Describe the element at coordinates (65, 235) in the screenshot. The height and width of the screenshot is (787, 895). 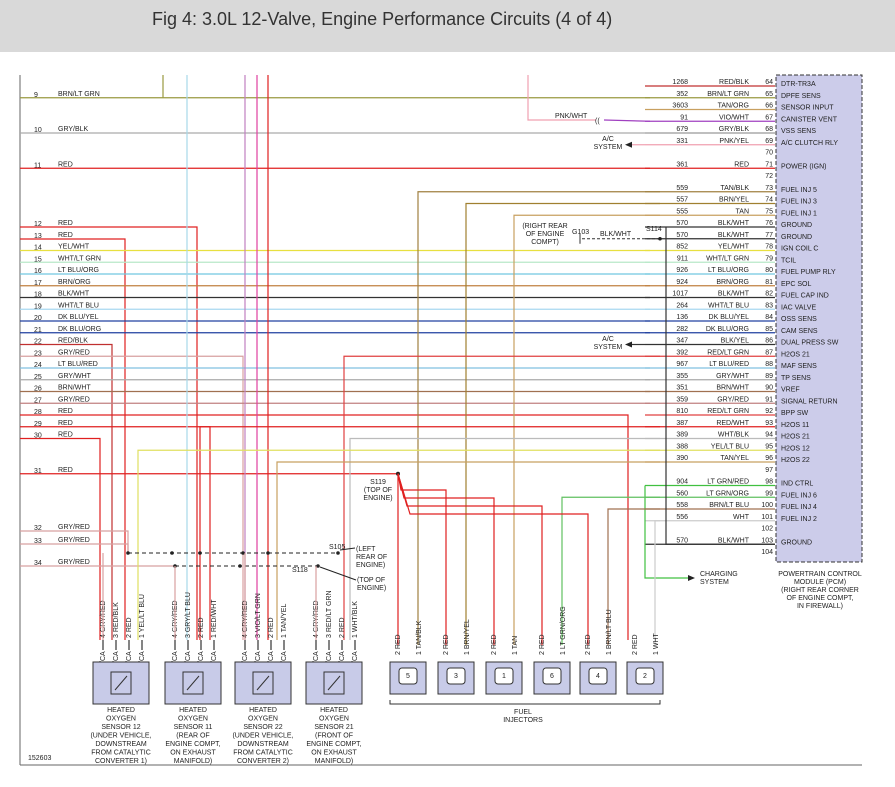
I see `label: RED` at that location.